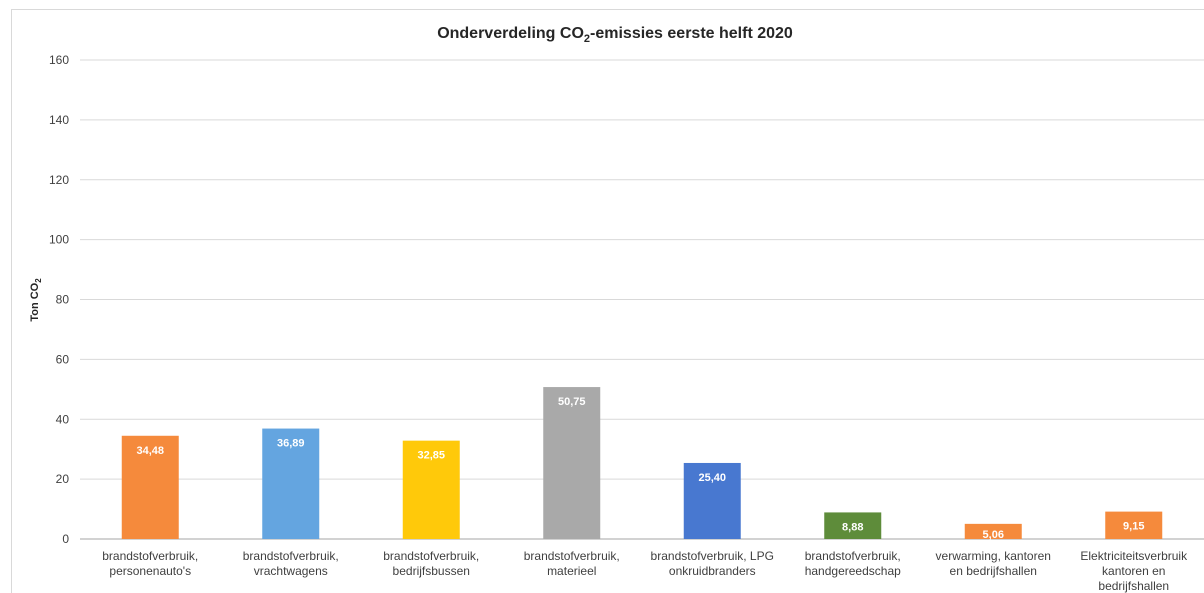 The width and height of the screenshot is (1204, 593). What do you see at coordinates (63, 359) in the screenshot?
I see `y-tick-label: 60` at bounding box center [63, 359].